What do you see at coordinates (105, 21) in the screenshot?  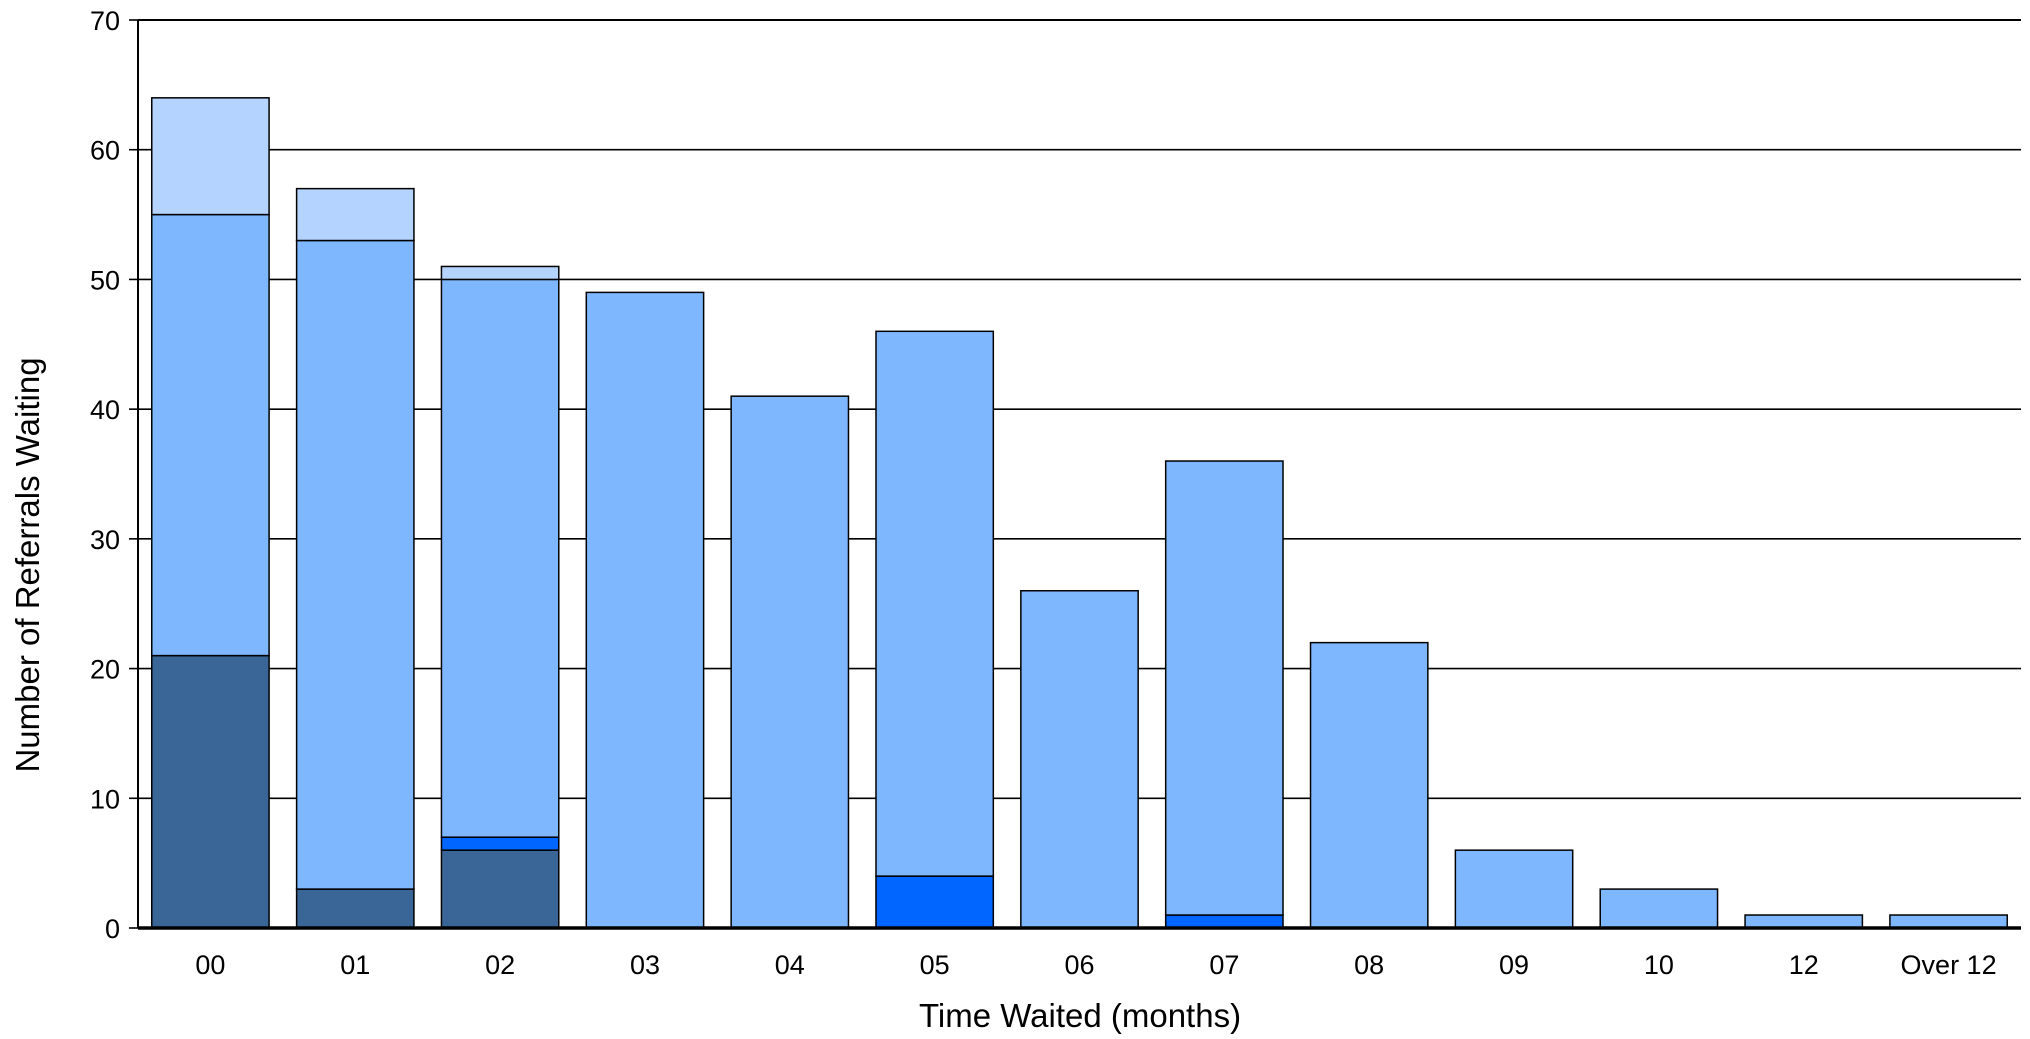 I see `y-tick-label: 70` at bounding box center [105, 21].